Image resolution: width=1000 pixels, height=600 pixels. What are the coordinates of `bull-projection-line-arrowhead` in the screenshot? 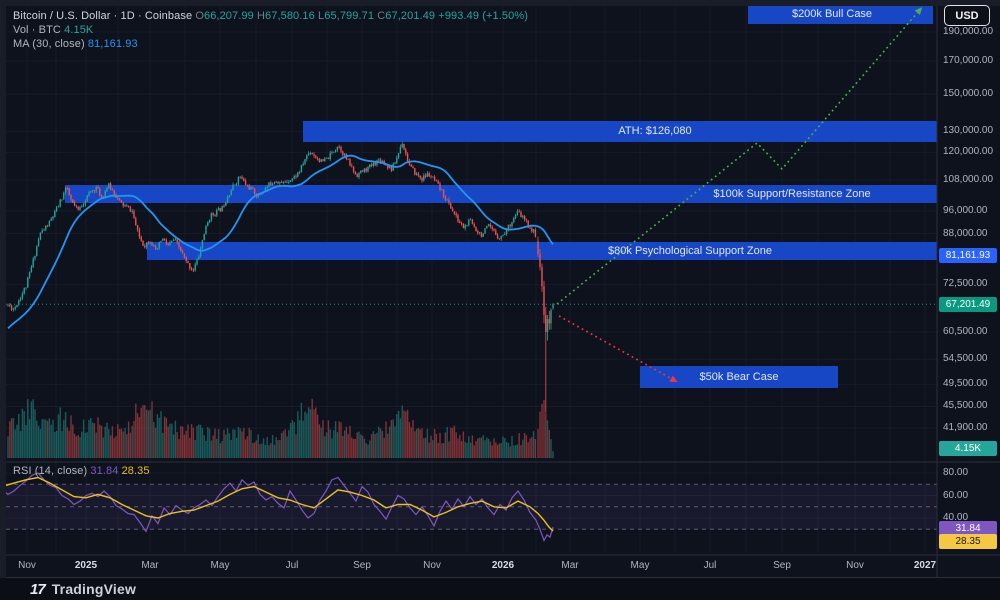 It's located at (918, 11).